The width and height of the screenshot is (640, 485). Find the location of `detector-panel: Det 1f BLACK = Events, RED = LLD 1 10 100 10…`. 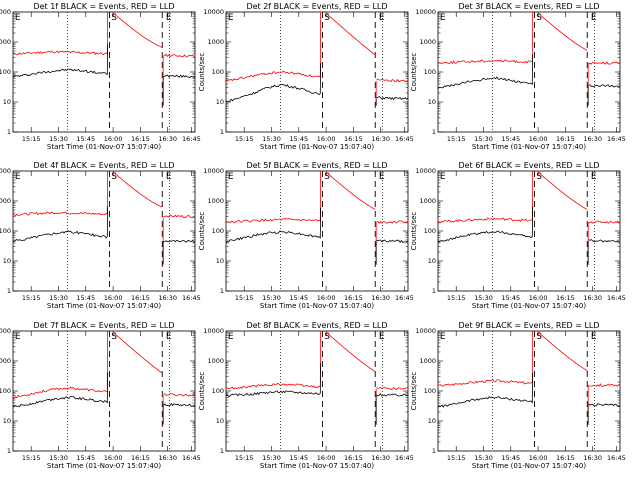

detector-panel: Det 1f BLACK = Events, RED = LLD 1 10 100 10… is located at coordinates (100, 76).